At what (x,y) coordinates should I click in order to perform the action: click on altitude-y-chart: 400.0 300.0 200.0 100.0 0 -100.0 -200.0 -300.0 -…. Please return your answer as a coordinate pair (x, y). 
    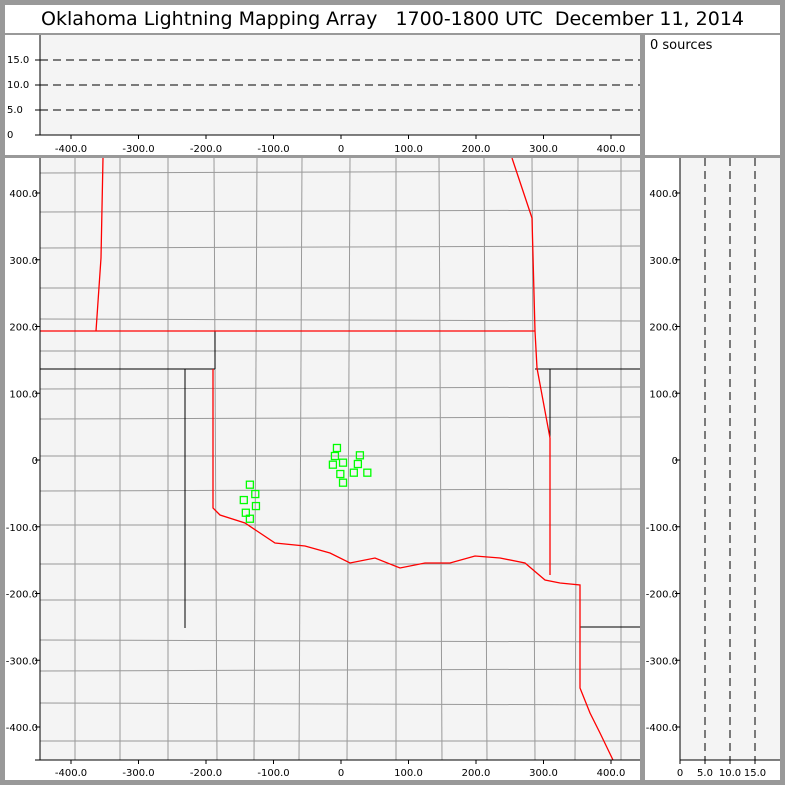
    Looking at the image, I should click on (713, 468).